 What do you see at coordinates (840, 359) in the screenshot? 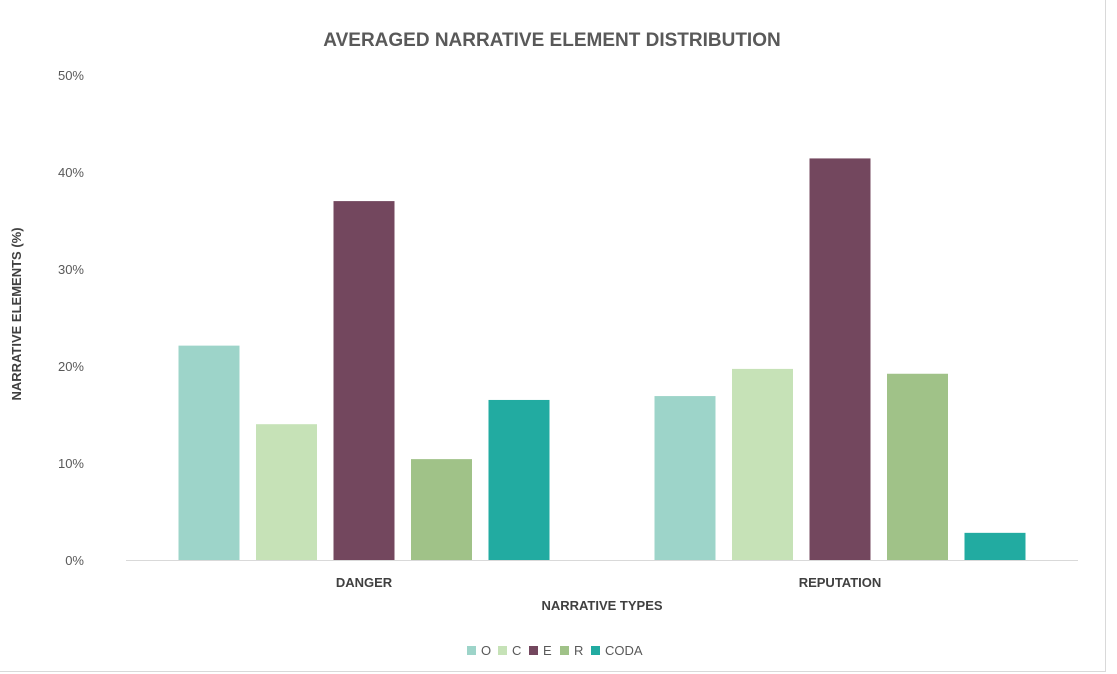
I see `bar-reputation-e` at bounding box center [840, 359].